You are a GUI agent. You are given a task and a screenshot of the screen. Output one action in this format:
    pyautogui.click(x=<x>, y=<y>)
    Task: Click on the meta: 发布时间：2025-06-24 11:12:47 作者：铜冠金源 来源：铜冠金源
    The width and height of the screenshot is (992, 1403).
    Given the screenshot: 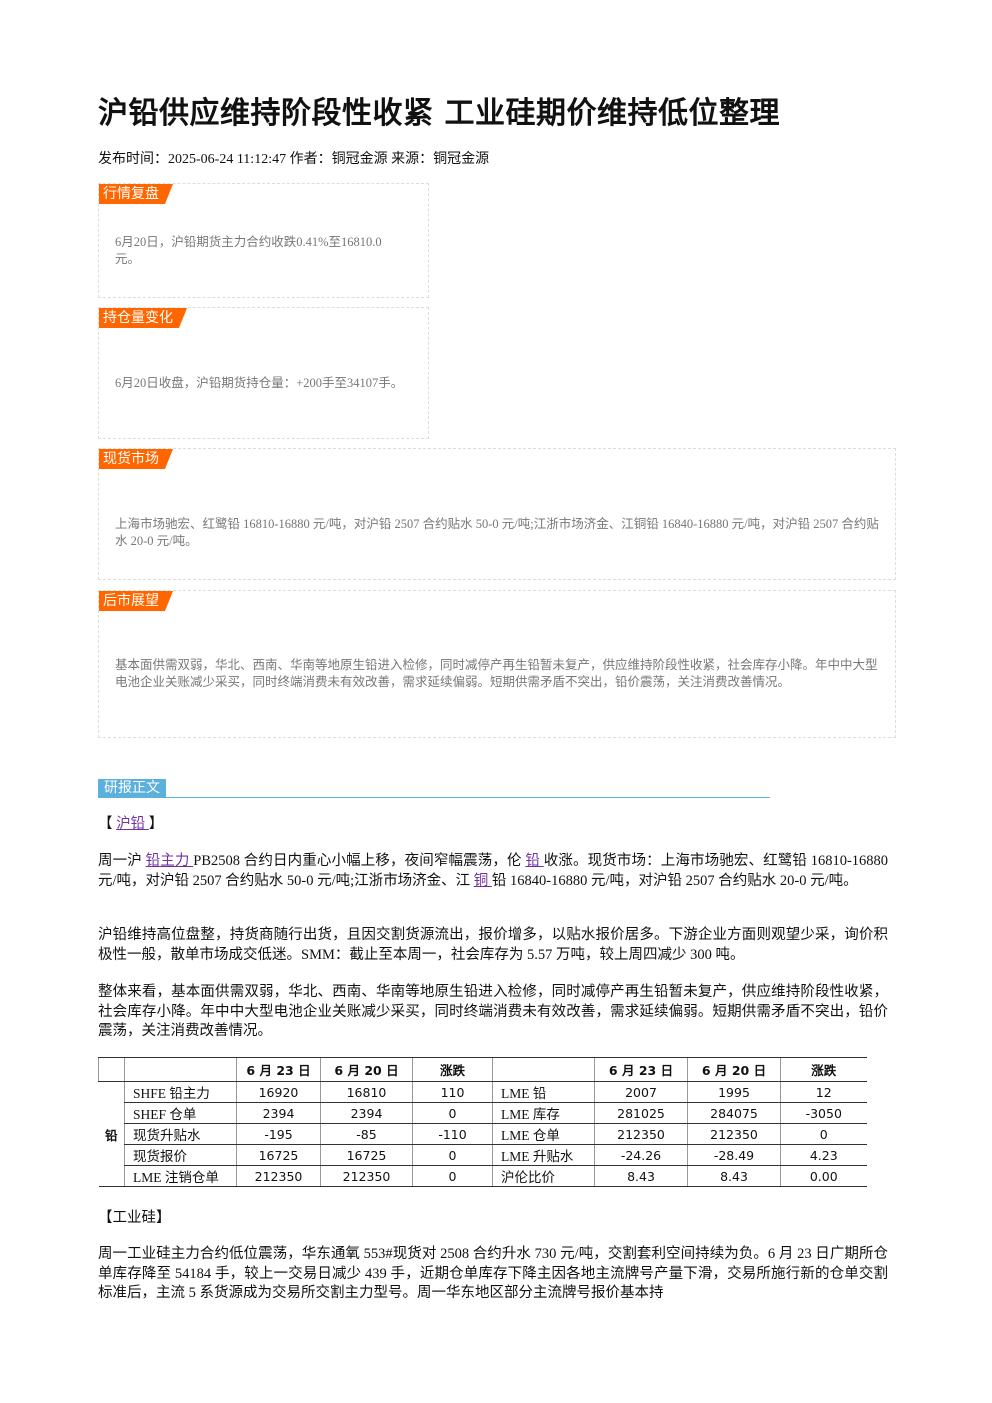 What is the action you would take?
    pyautogui.click(x=294, y=159)
    